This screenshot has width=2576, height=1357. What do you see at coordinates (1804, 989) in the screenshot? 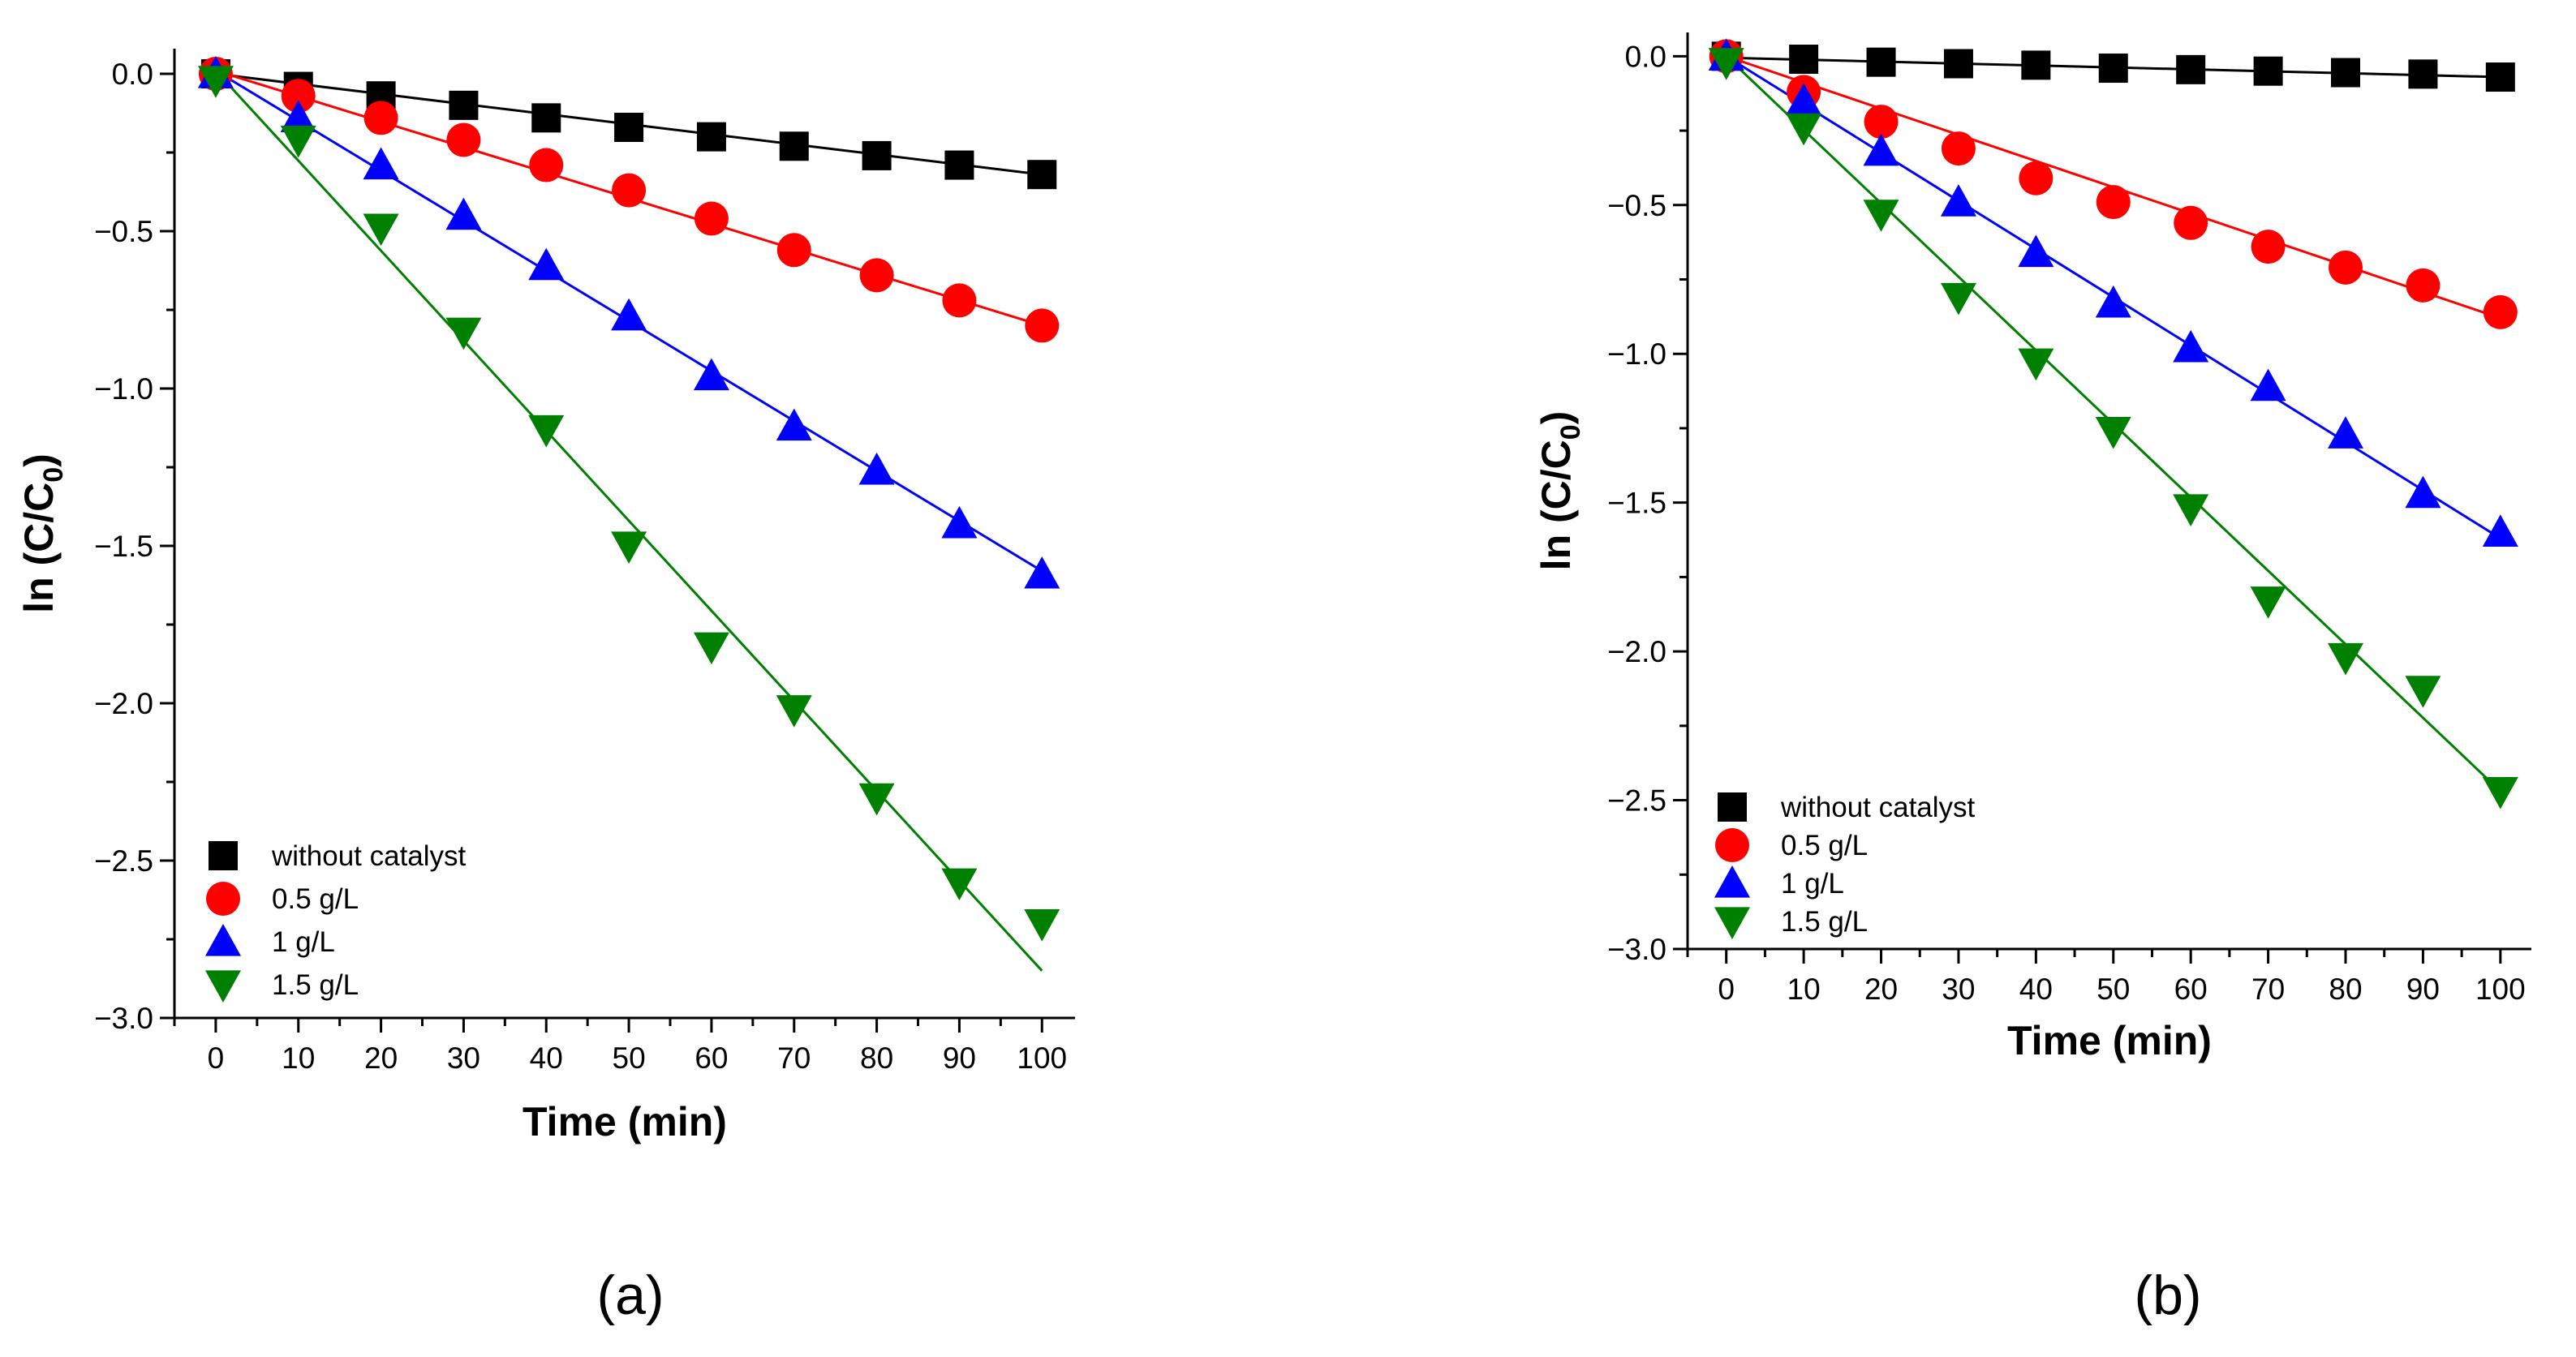
I see `x-tick-label: 10` at bounding box center [1804, 989].